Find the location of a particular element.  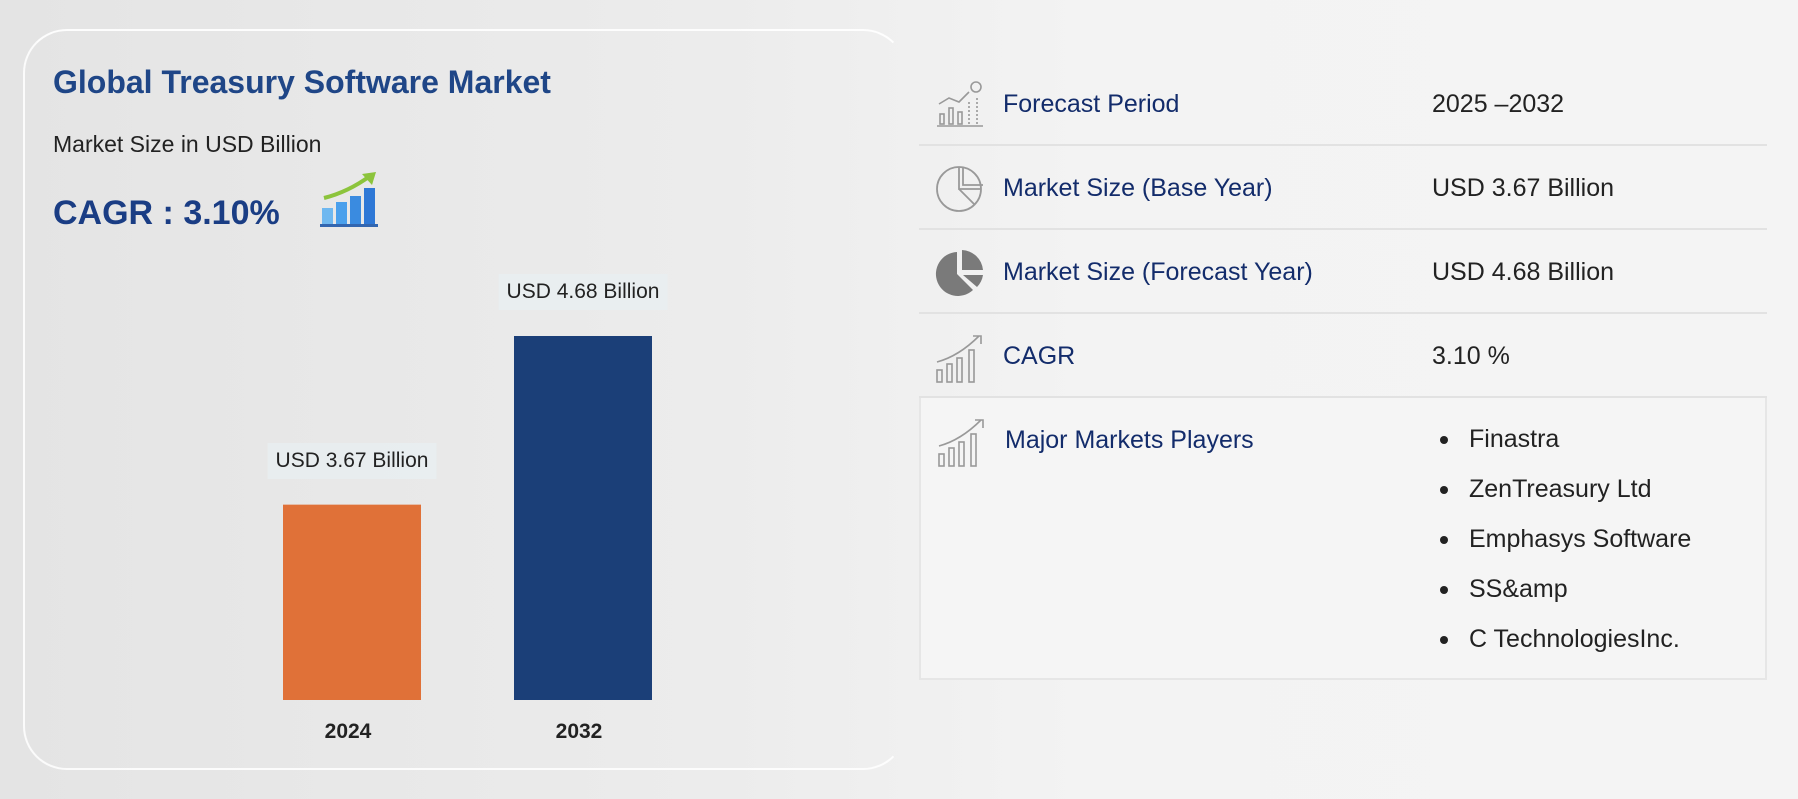

bar-chart is located at coordinates (467, 518).